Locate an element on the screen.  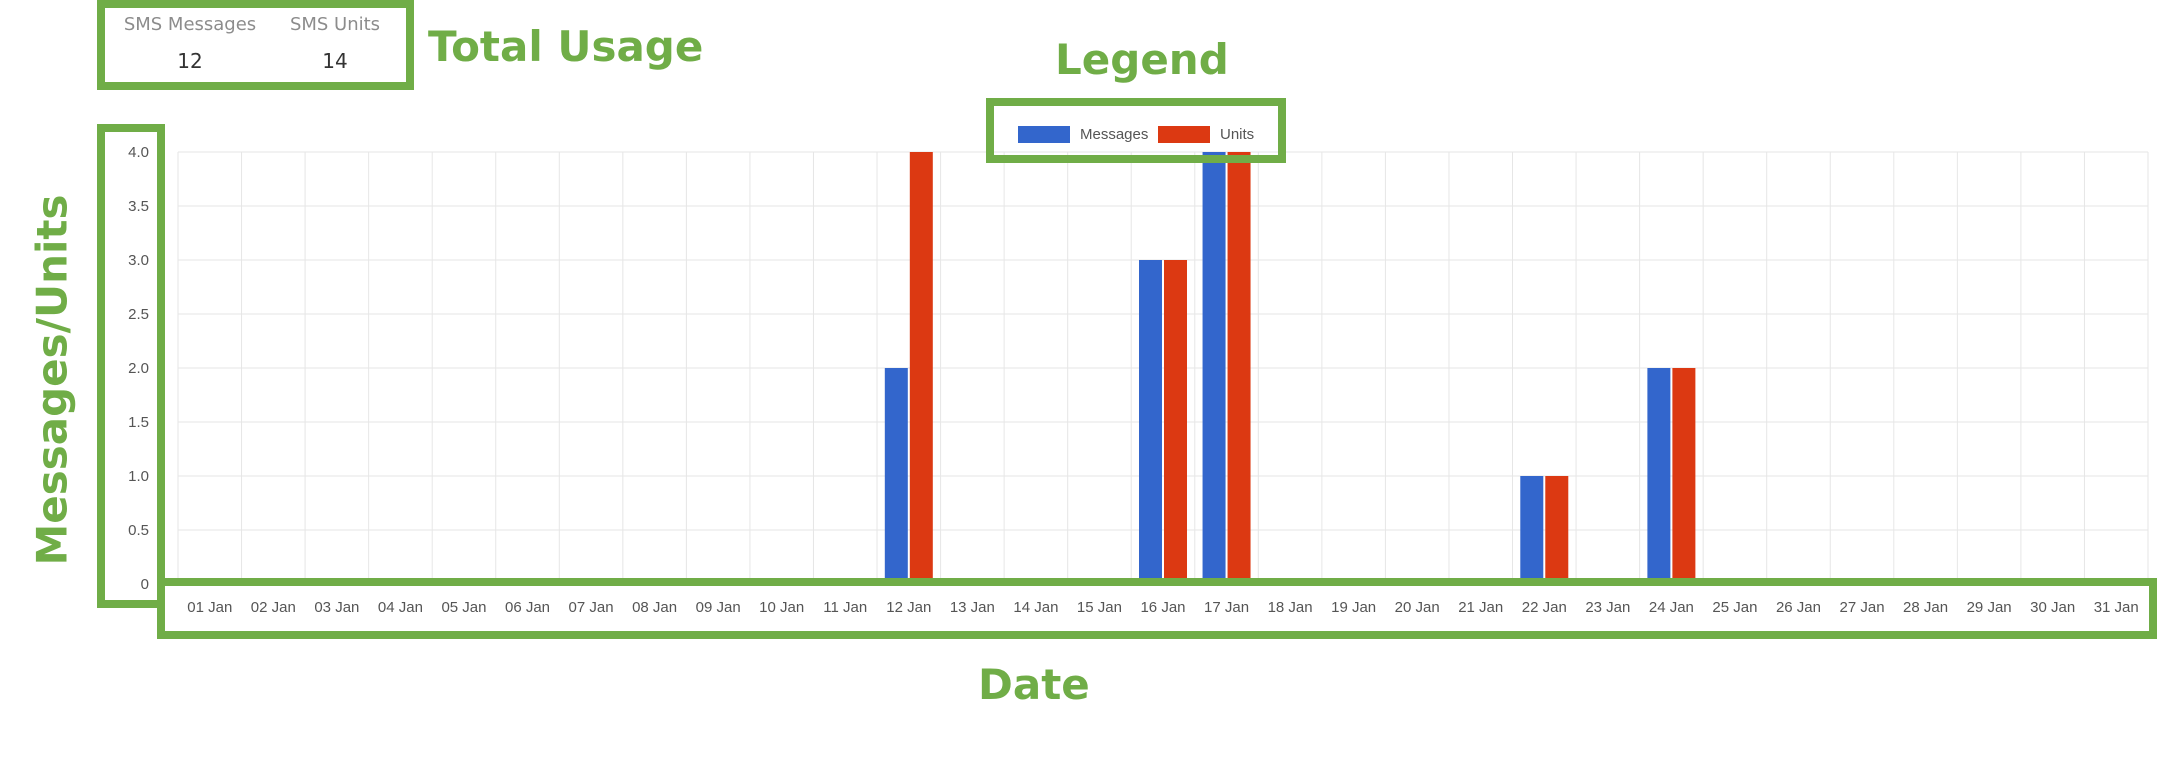
sms-units-label: SMS Units is located at coordinates (335, 24).